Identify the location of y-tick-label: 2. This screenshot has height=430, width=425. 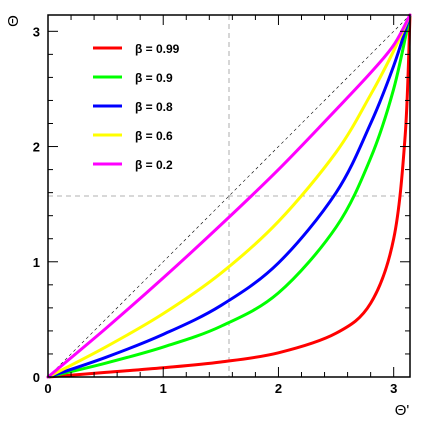
(36, 147).